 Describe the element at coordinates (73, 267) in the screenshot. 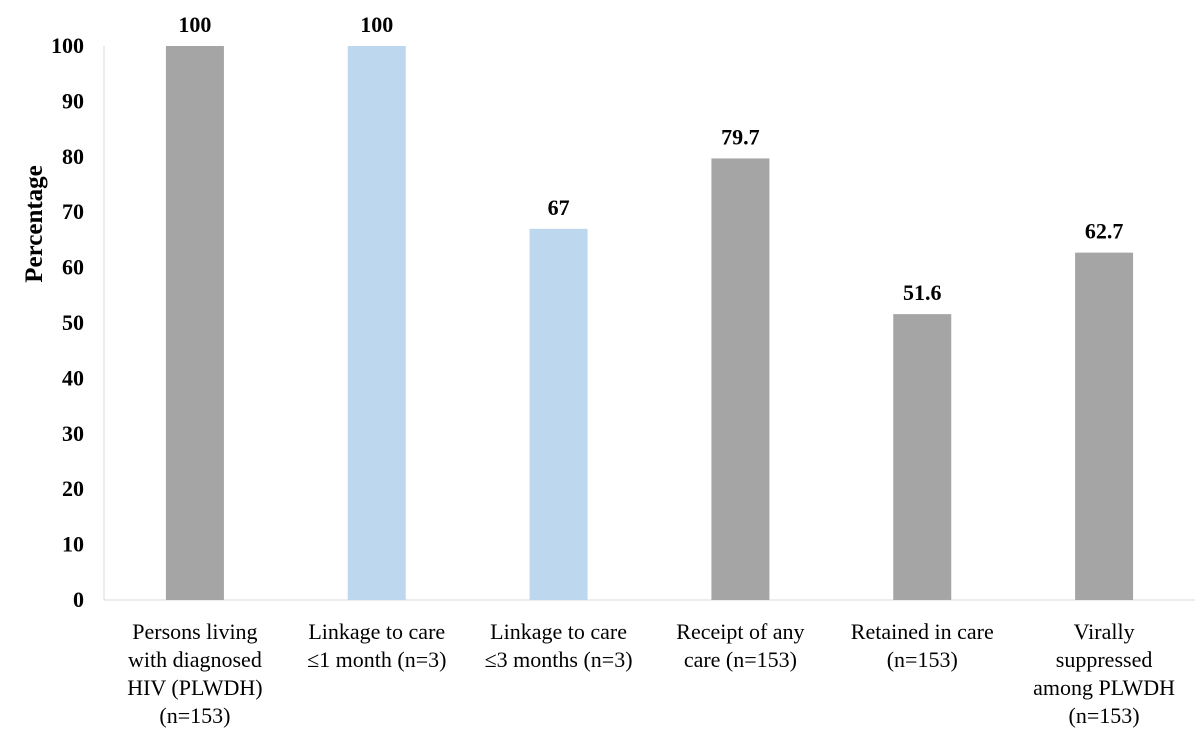

I see `y-tick-label: 60` at that location.